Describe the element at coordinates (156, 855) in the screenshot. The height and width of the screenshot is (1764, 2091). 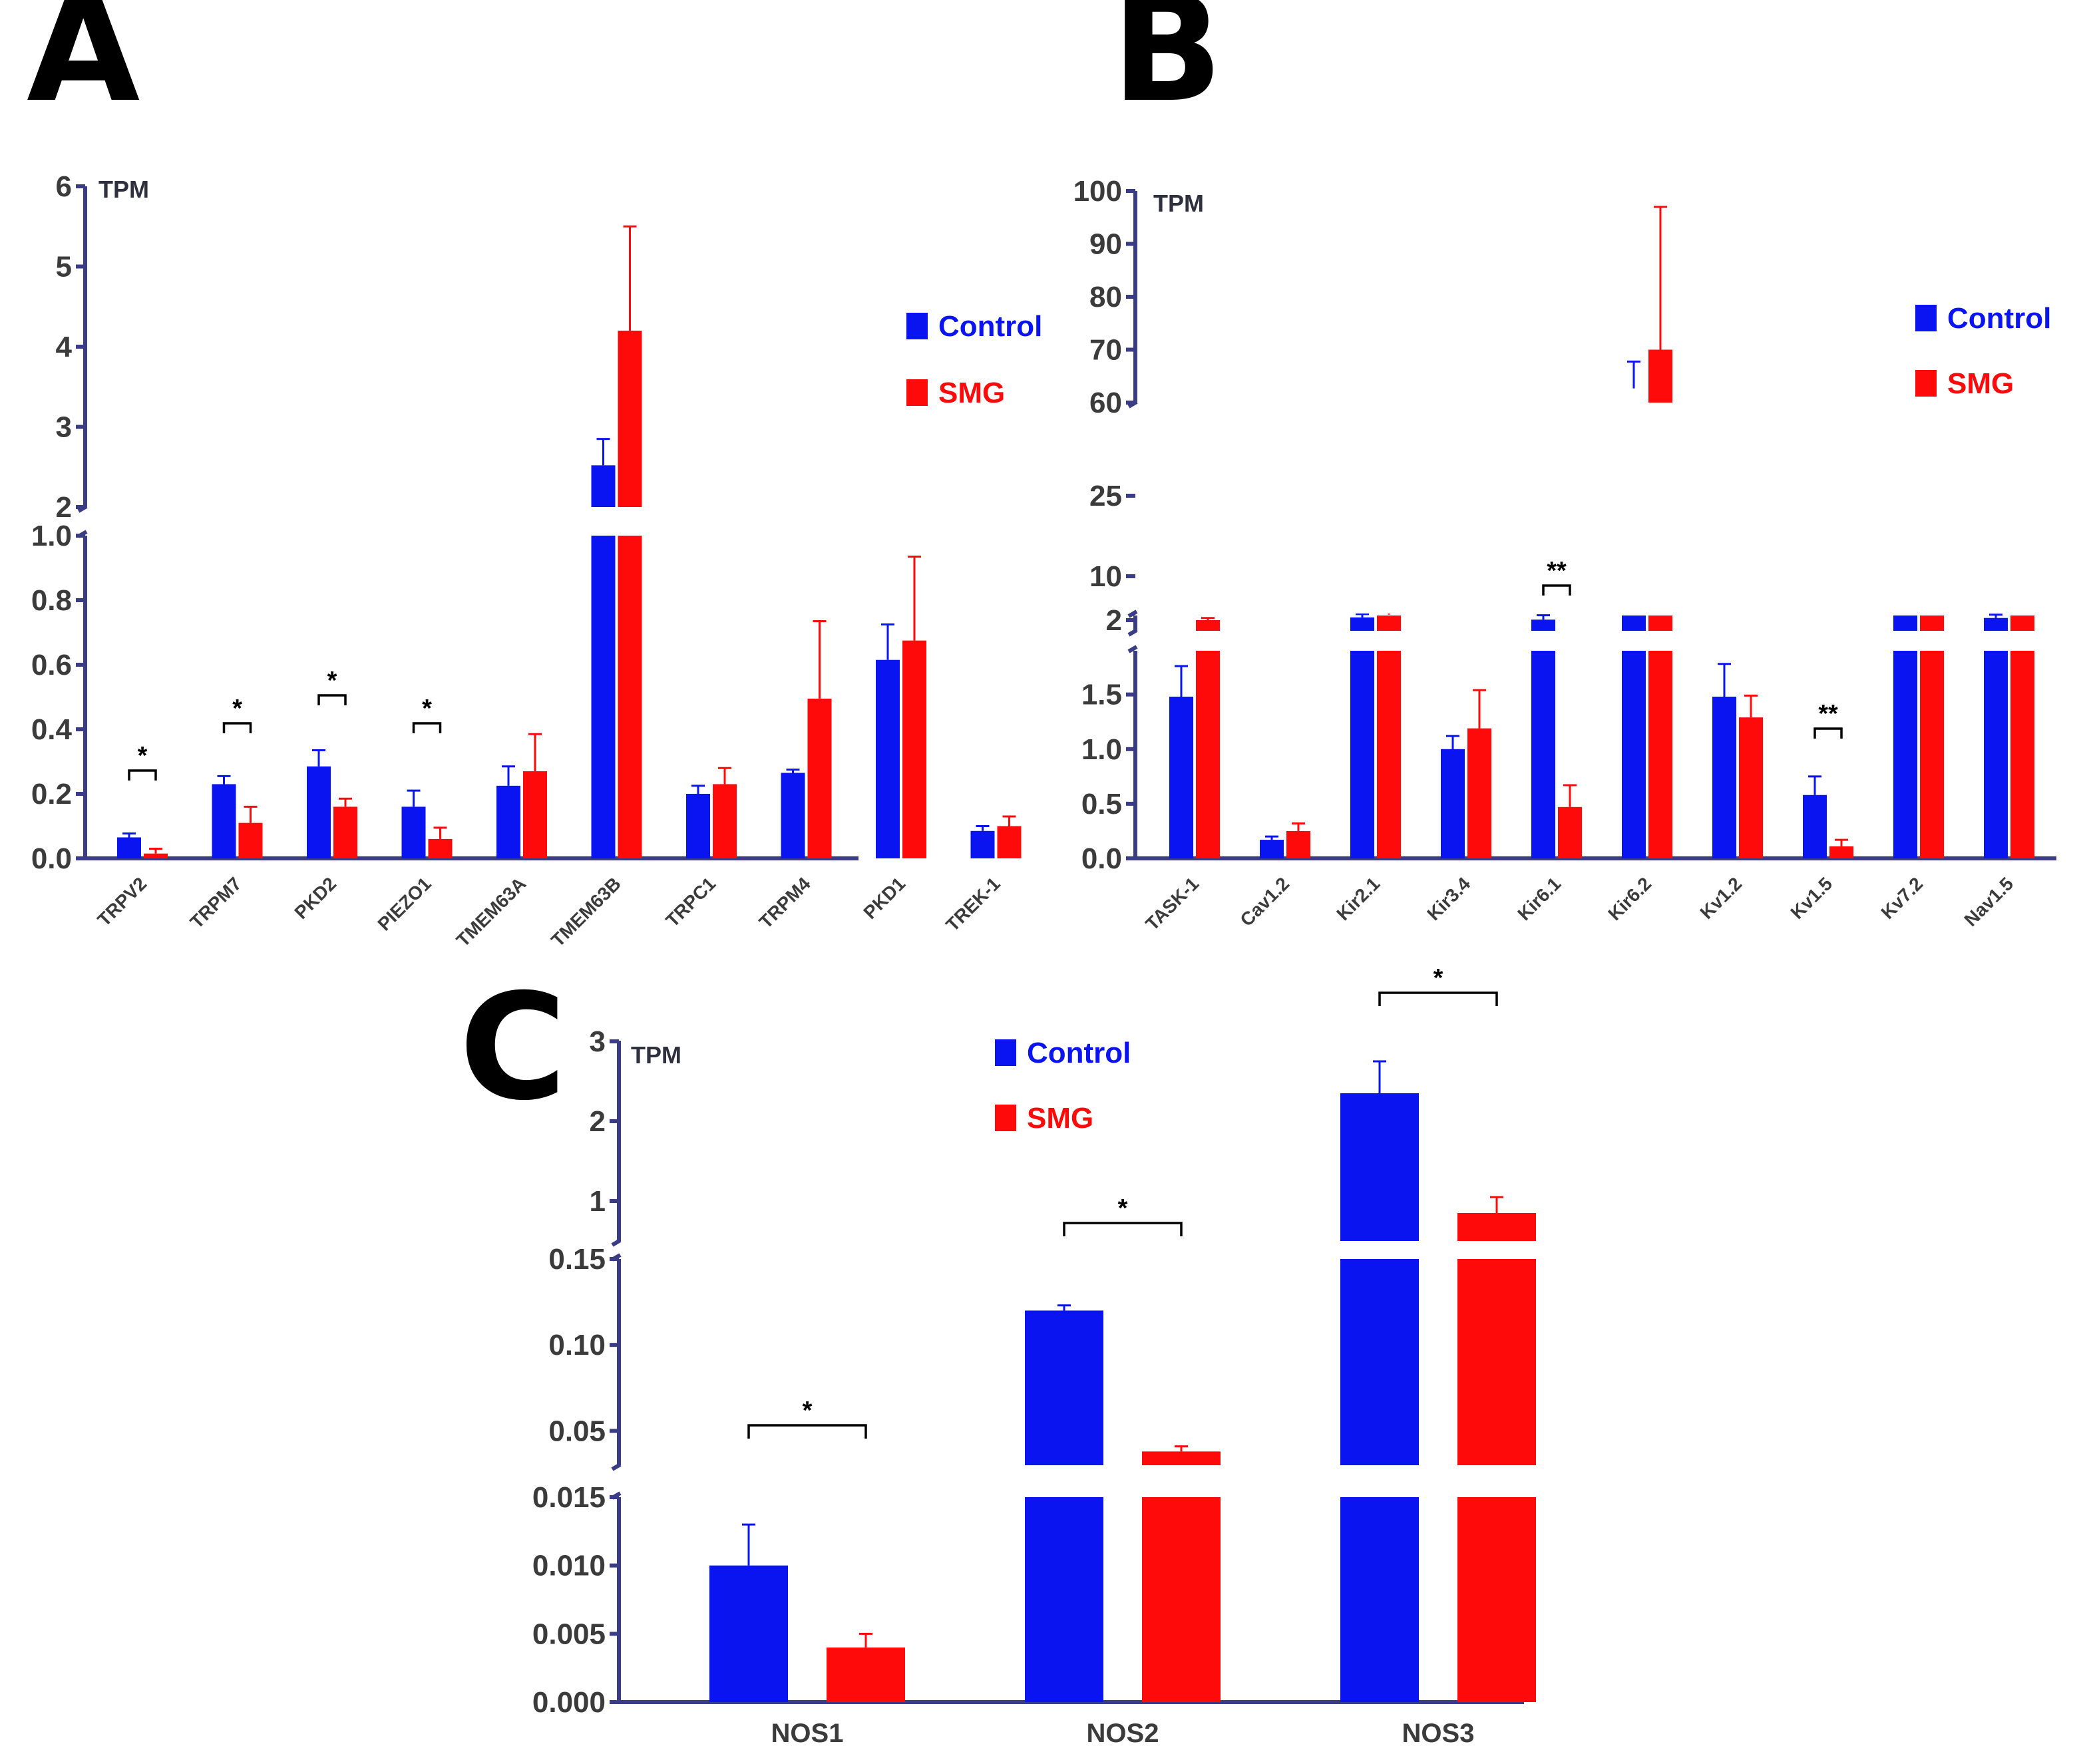
I see `bar-smg-trpv2` at that location.